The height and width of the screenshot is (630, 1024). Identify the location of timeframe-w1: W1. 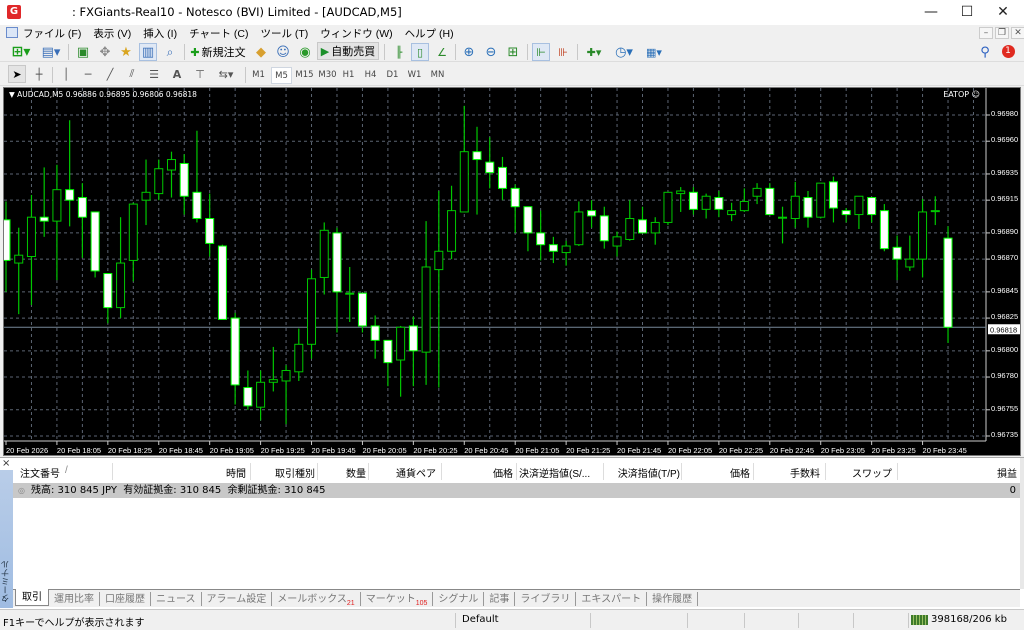
(414, 75).